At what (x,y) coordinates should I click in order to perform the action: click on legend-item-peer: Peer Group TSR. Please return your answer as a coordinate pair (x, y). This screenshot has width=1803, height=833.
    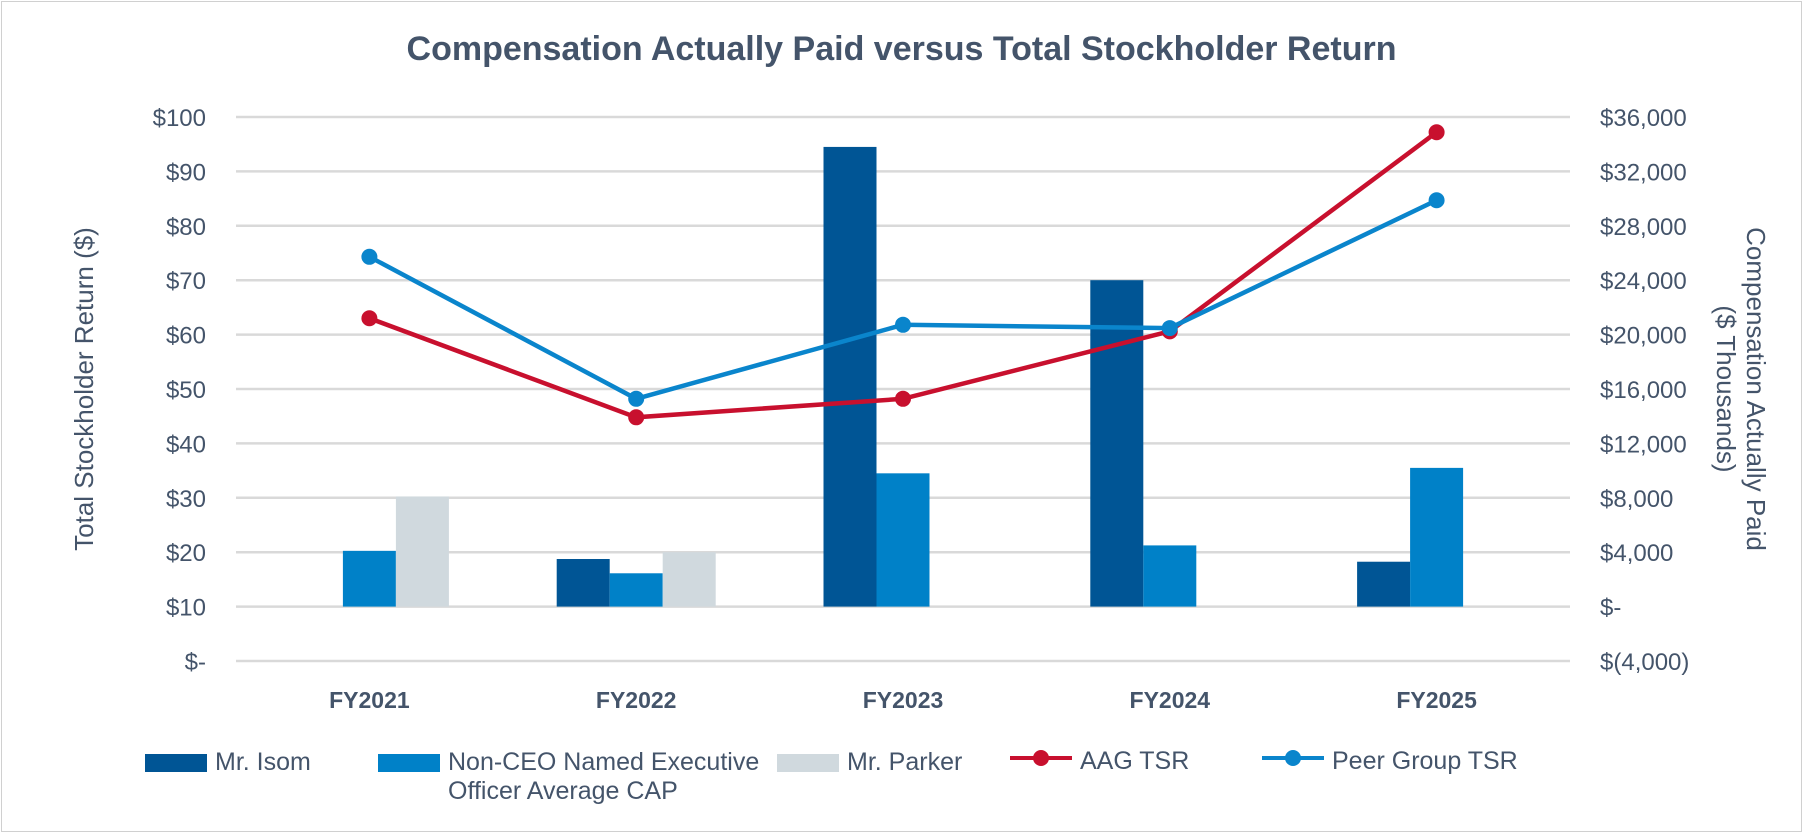
    Looking at the image, I should click on (1390, 759).